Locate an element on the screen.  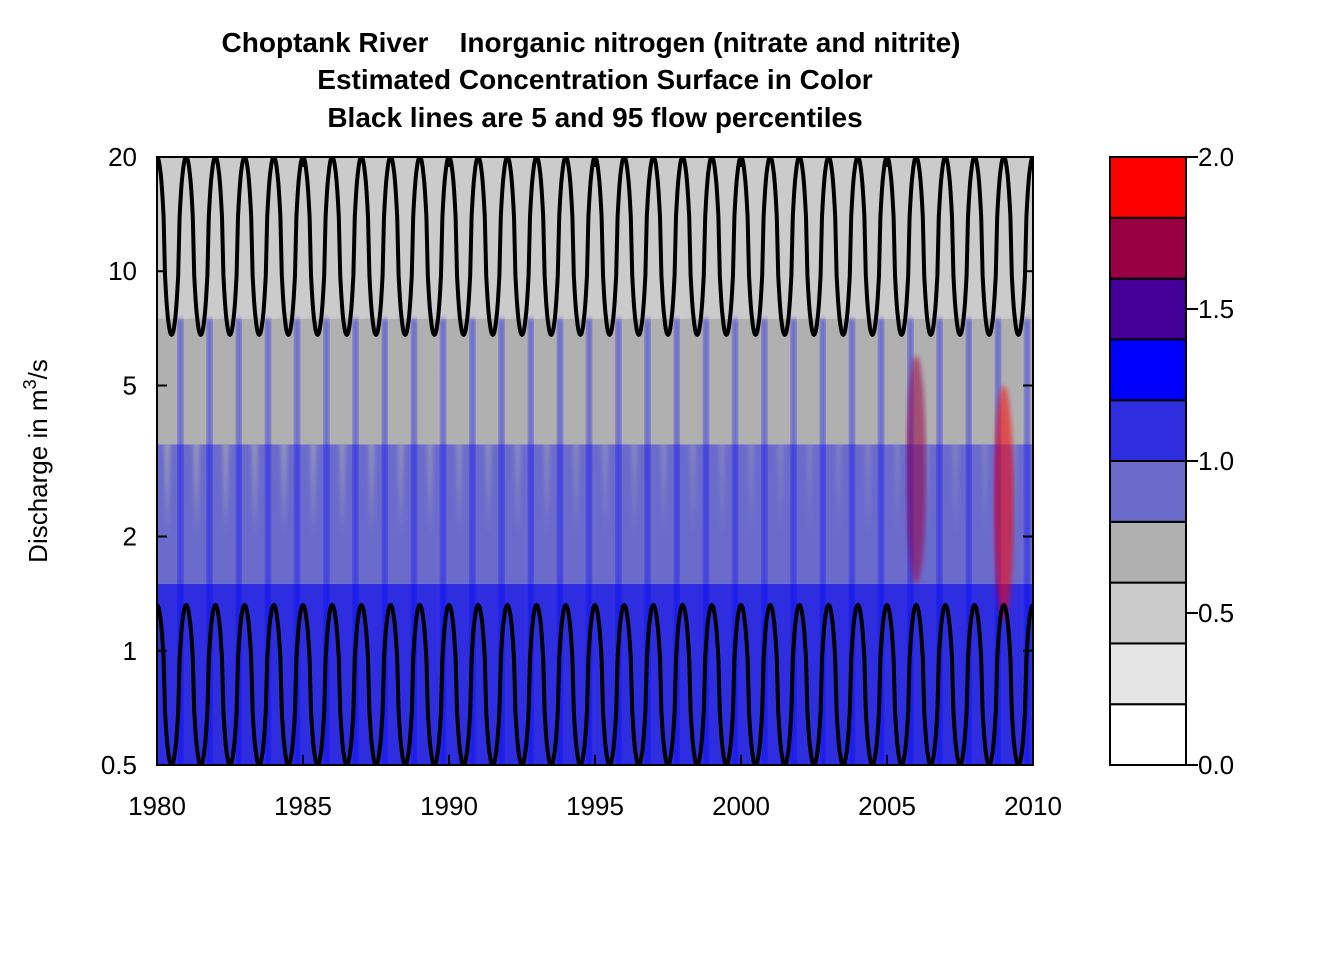
x-tick-label: 1995 is located at coordinates (595, 806).